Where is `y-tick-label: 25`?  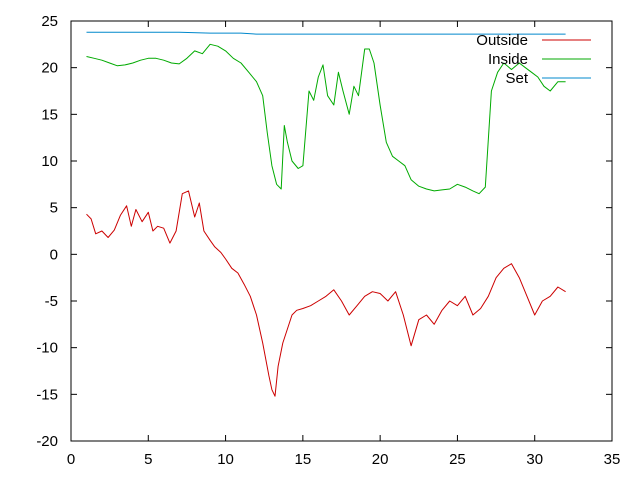 y-tick-label: 25 is located at coordinates (49, 21).